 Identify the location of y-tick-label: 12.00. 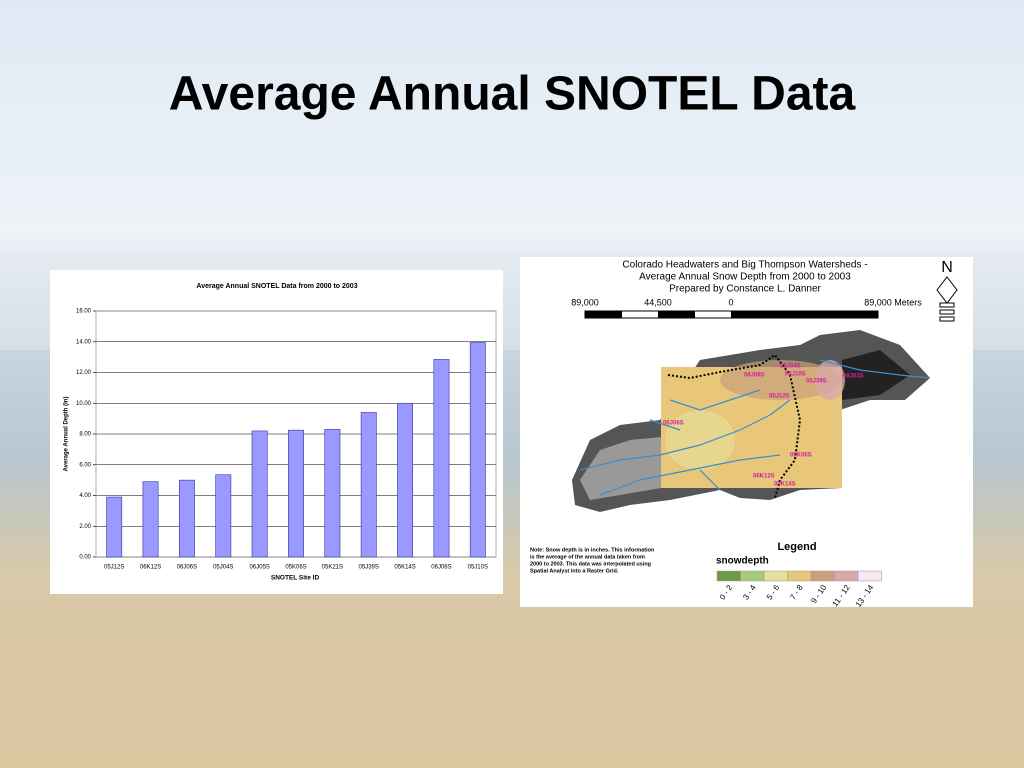
(84, 373).